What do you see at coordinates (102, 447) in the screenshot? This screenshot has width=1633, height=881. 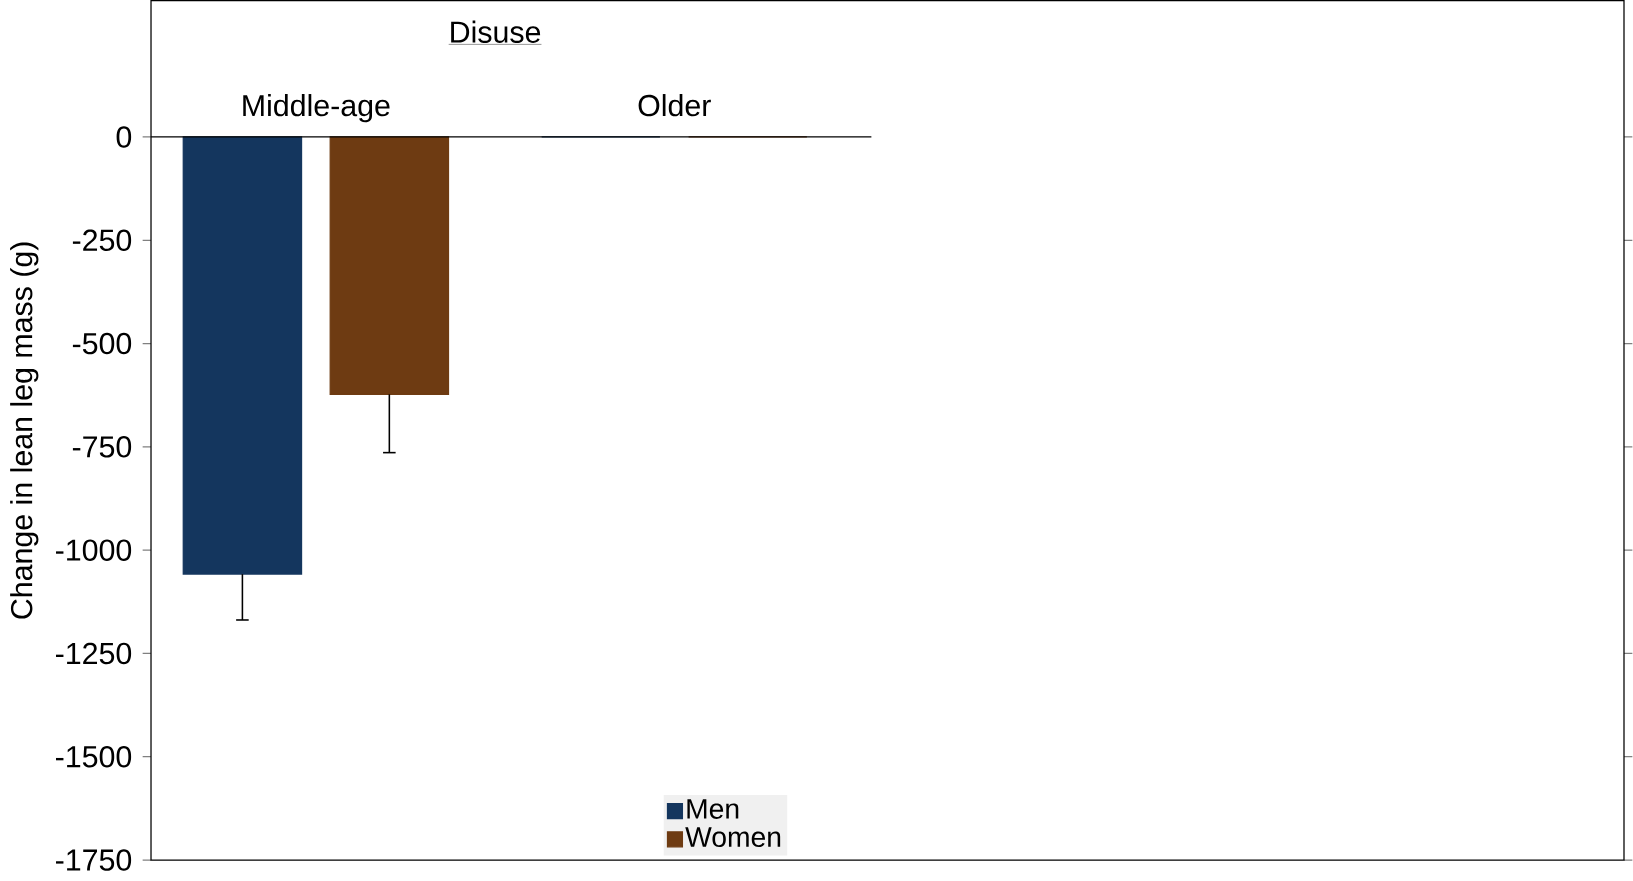 I see `y-tick-label: -750` at bounding box center [102, 447].